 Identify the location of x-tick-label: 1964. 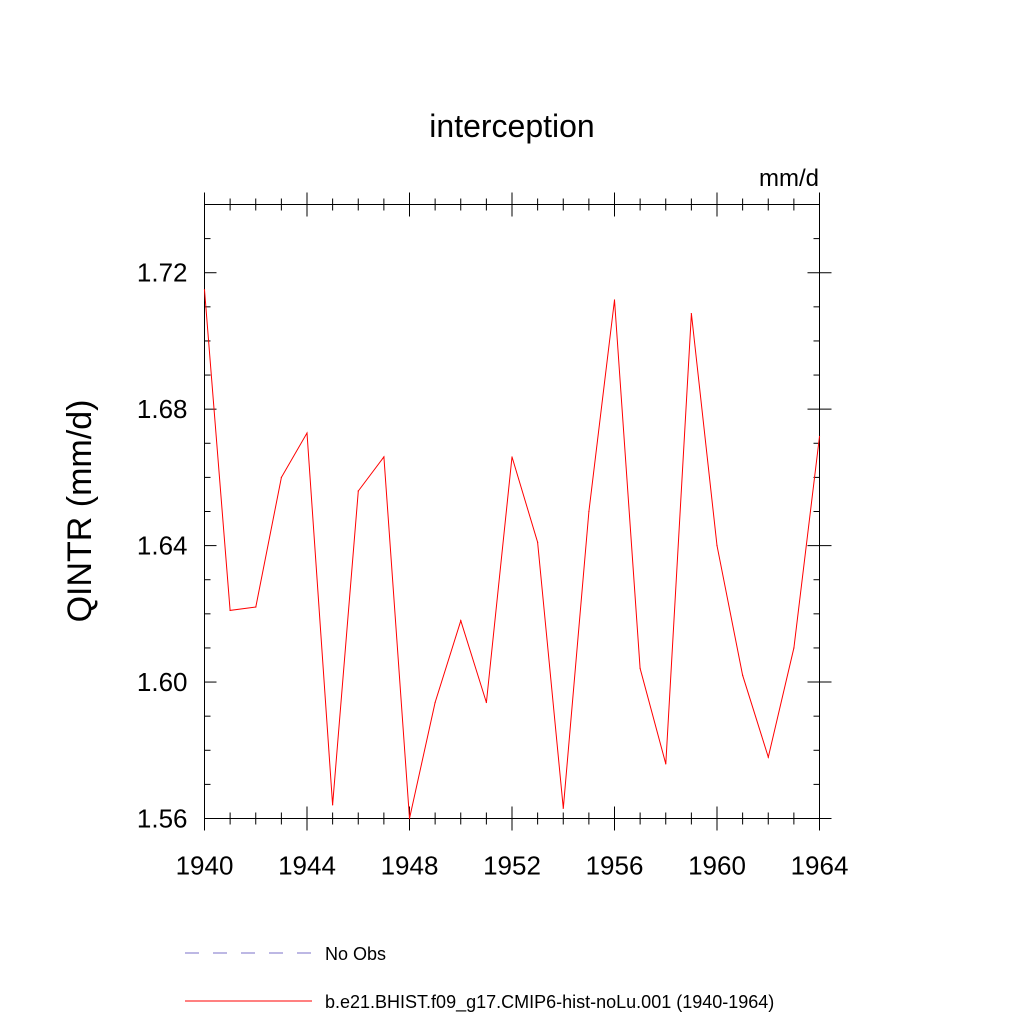
(820, 866).